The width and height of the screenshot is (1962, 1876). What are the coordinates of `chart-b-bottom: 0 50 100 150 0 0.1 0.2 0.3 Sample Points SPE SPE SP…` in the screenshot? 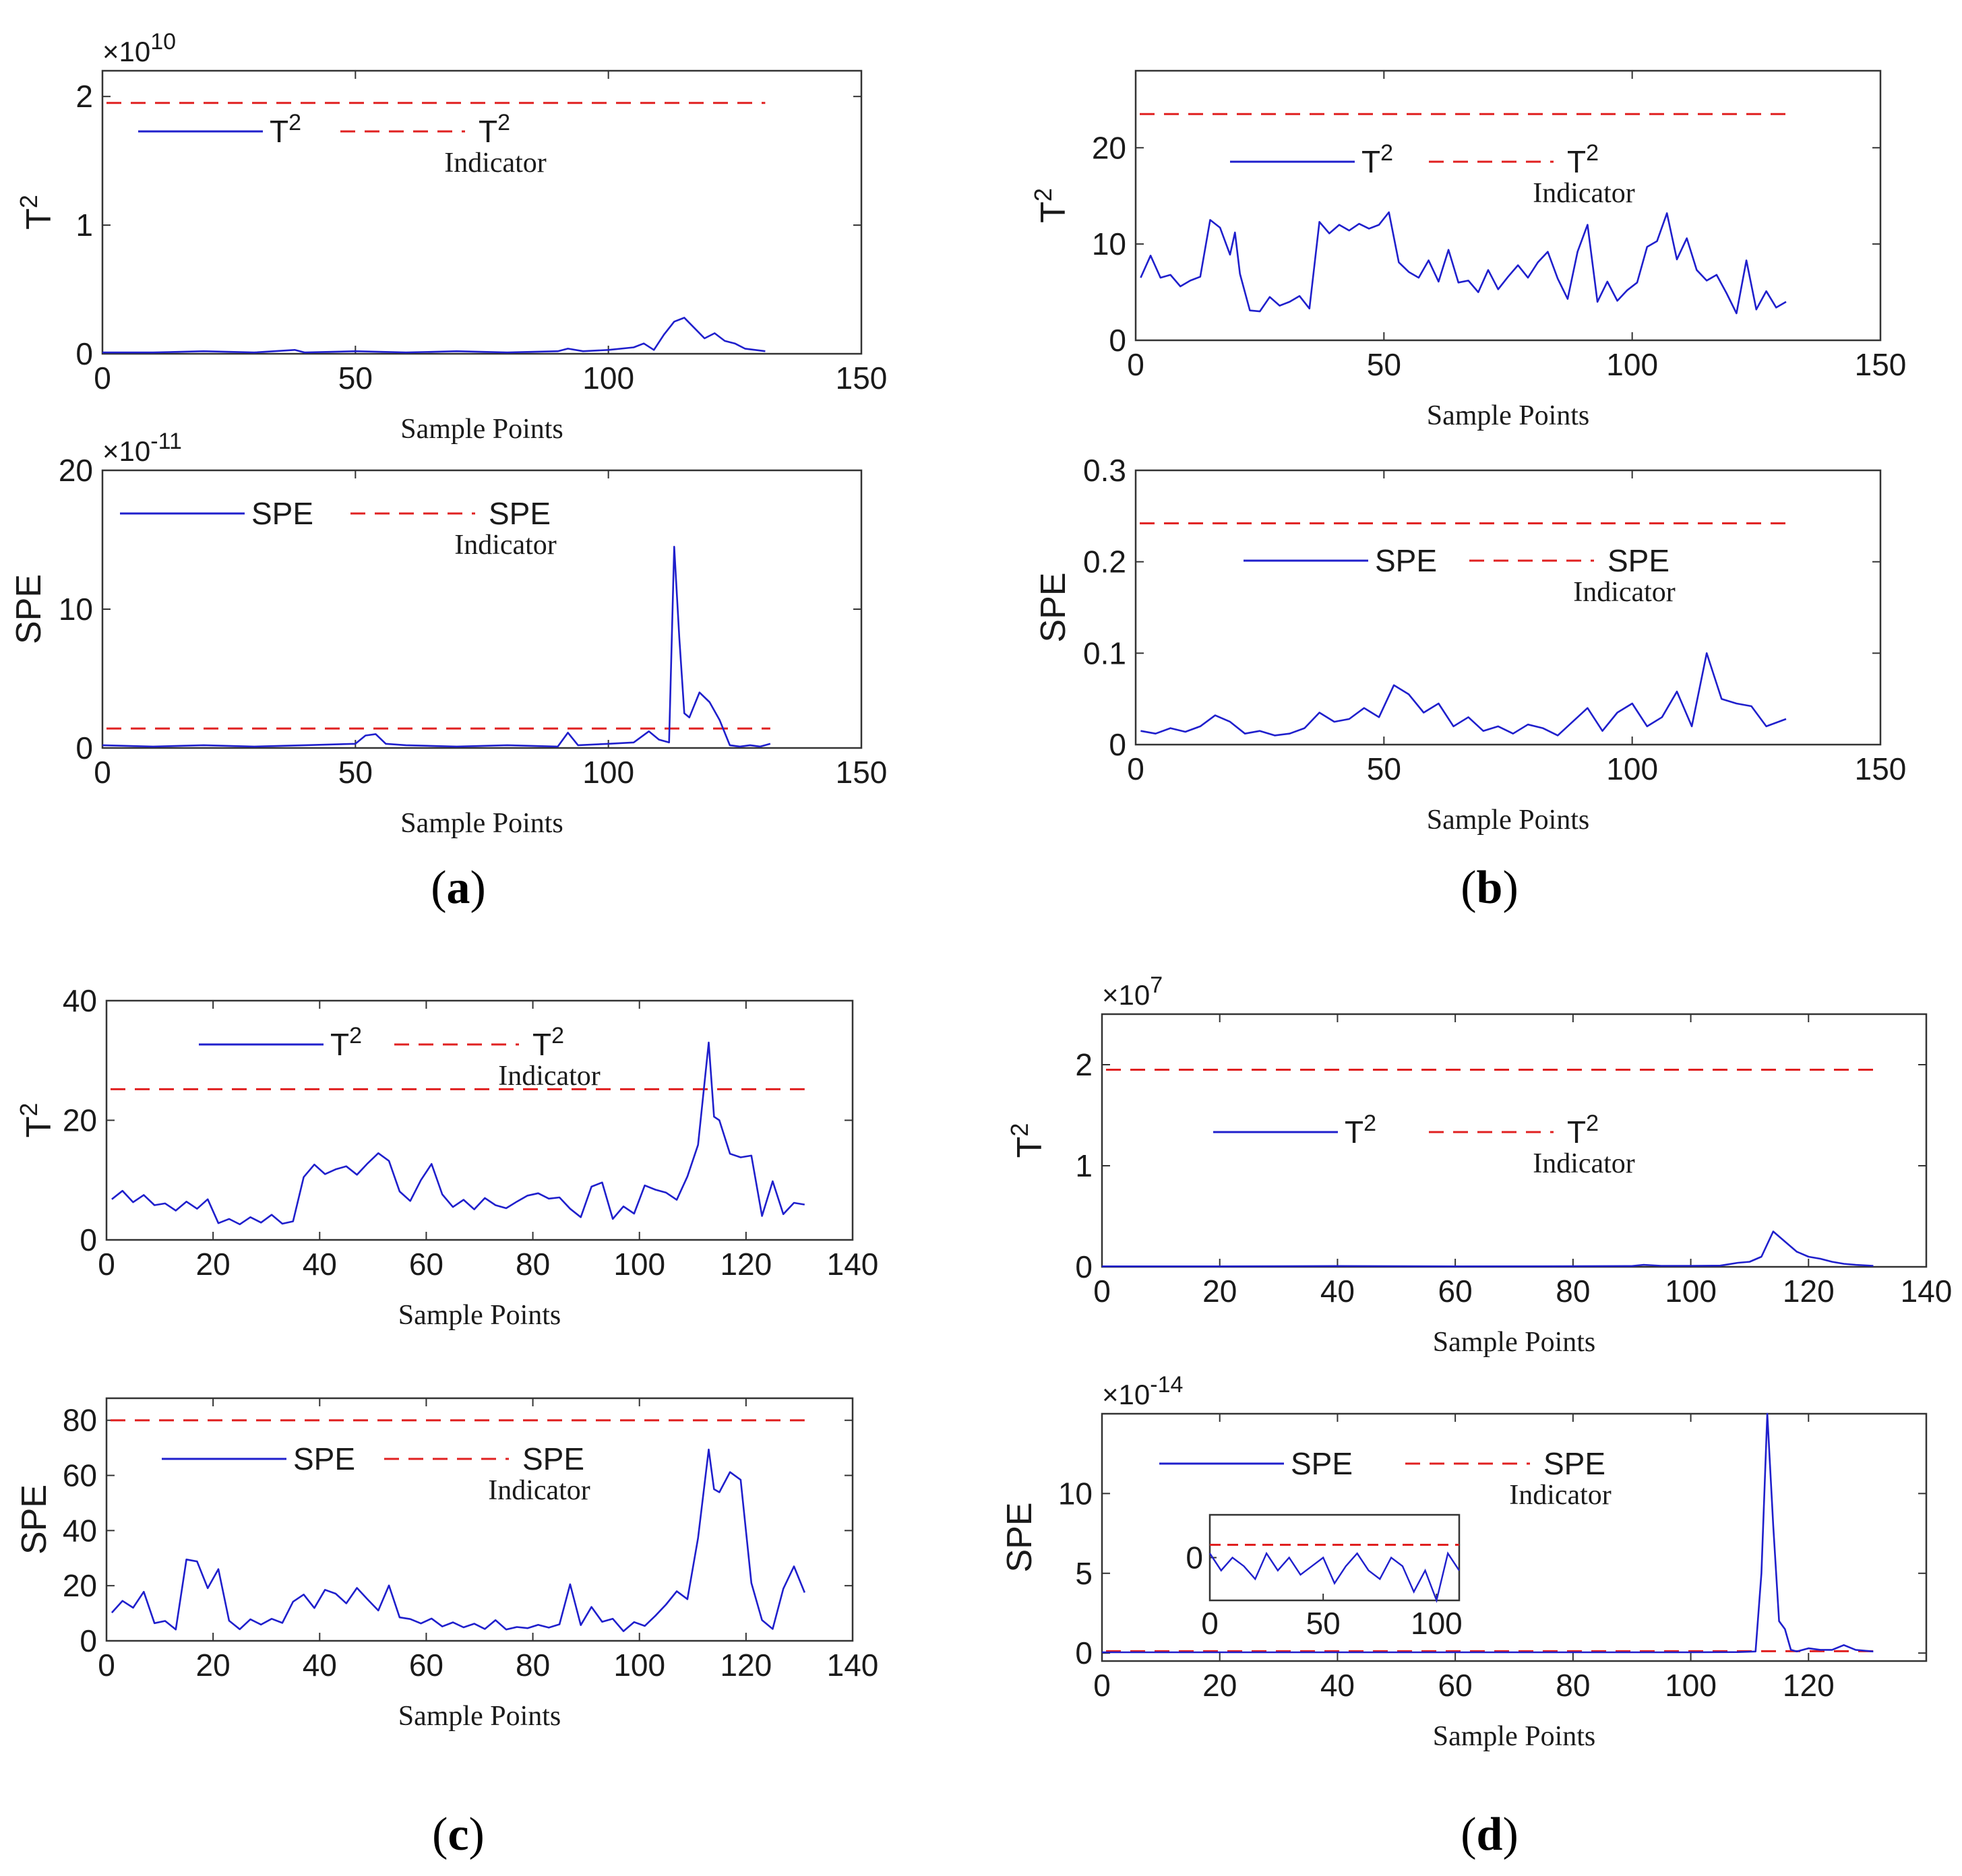 It's located at (1470, 644).